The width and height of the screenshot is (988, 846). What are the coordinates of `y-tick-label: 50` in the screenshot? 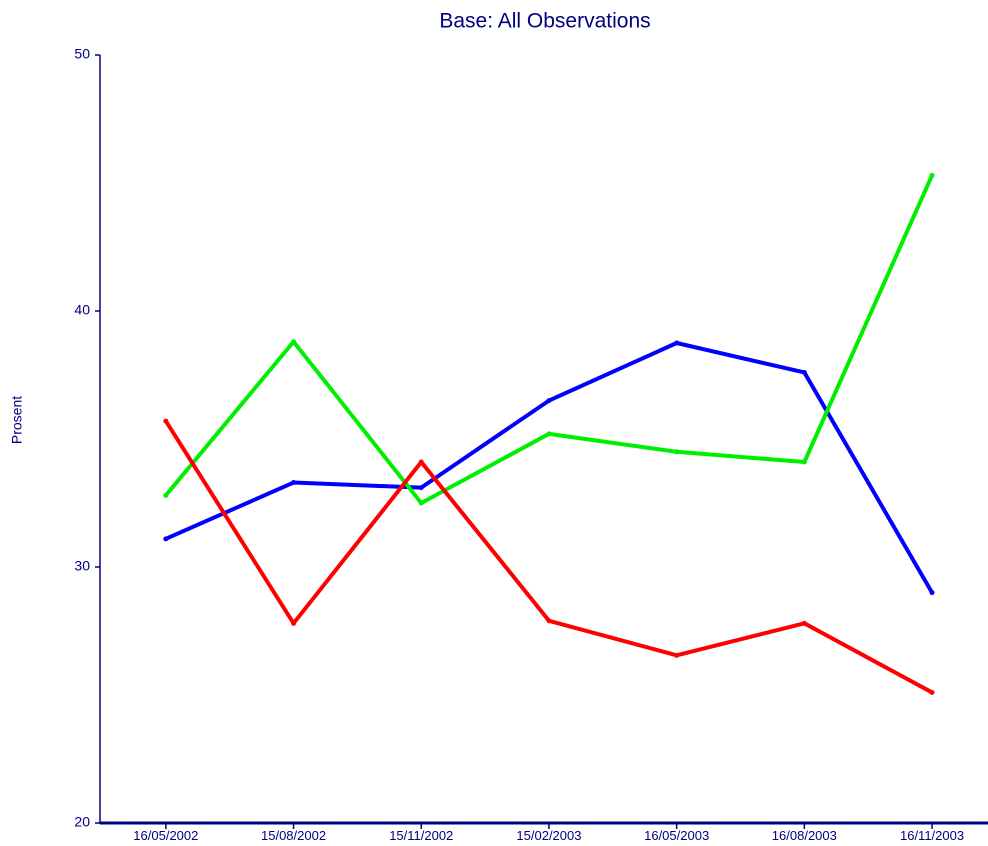 It's located at (82, 54).